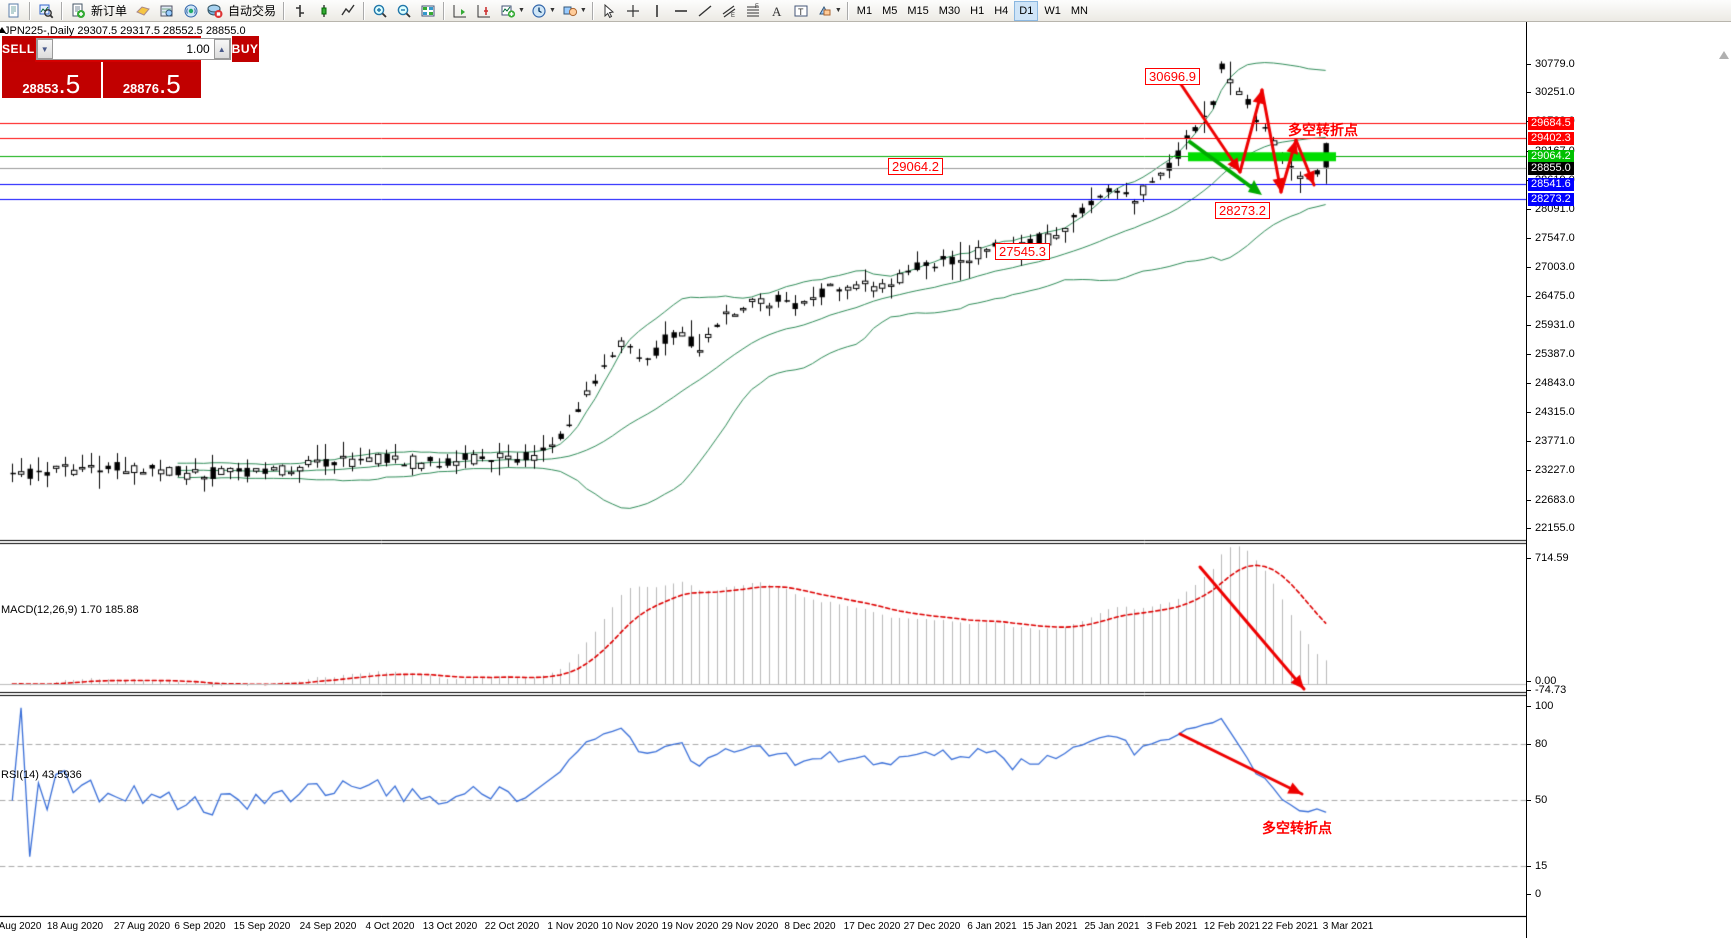  Describe the element at coordinates (1551, 470) in the screenshot. I see `price-axis-tick: 23227.0` at that location.